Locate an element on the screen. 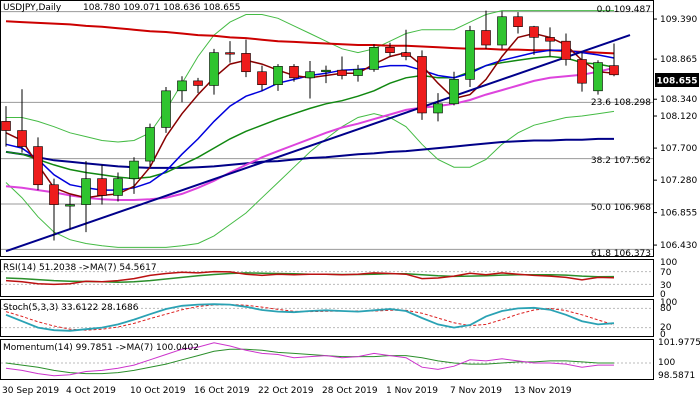  rsi-panel-frame is located at coordinates (327, 278).